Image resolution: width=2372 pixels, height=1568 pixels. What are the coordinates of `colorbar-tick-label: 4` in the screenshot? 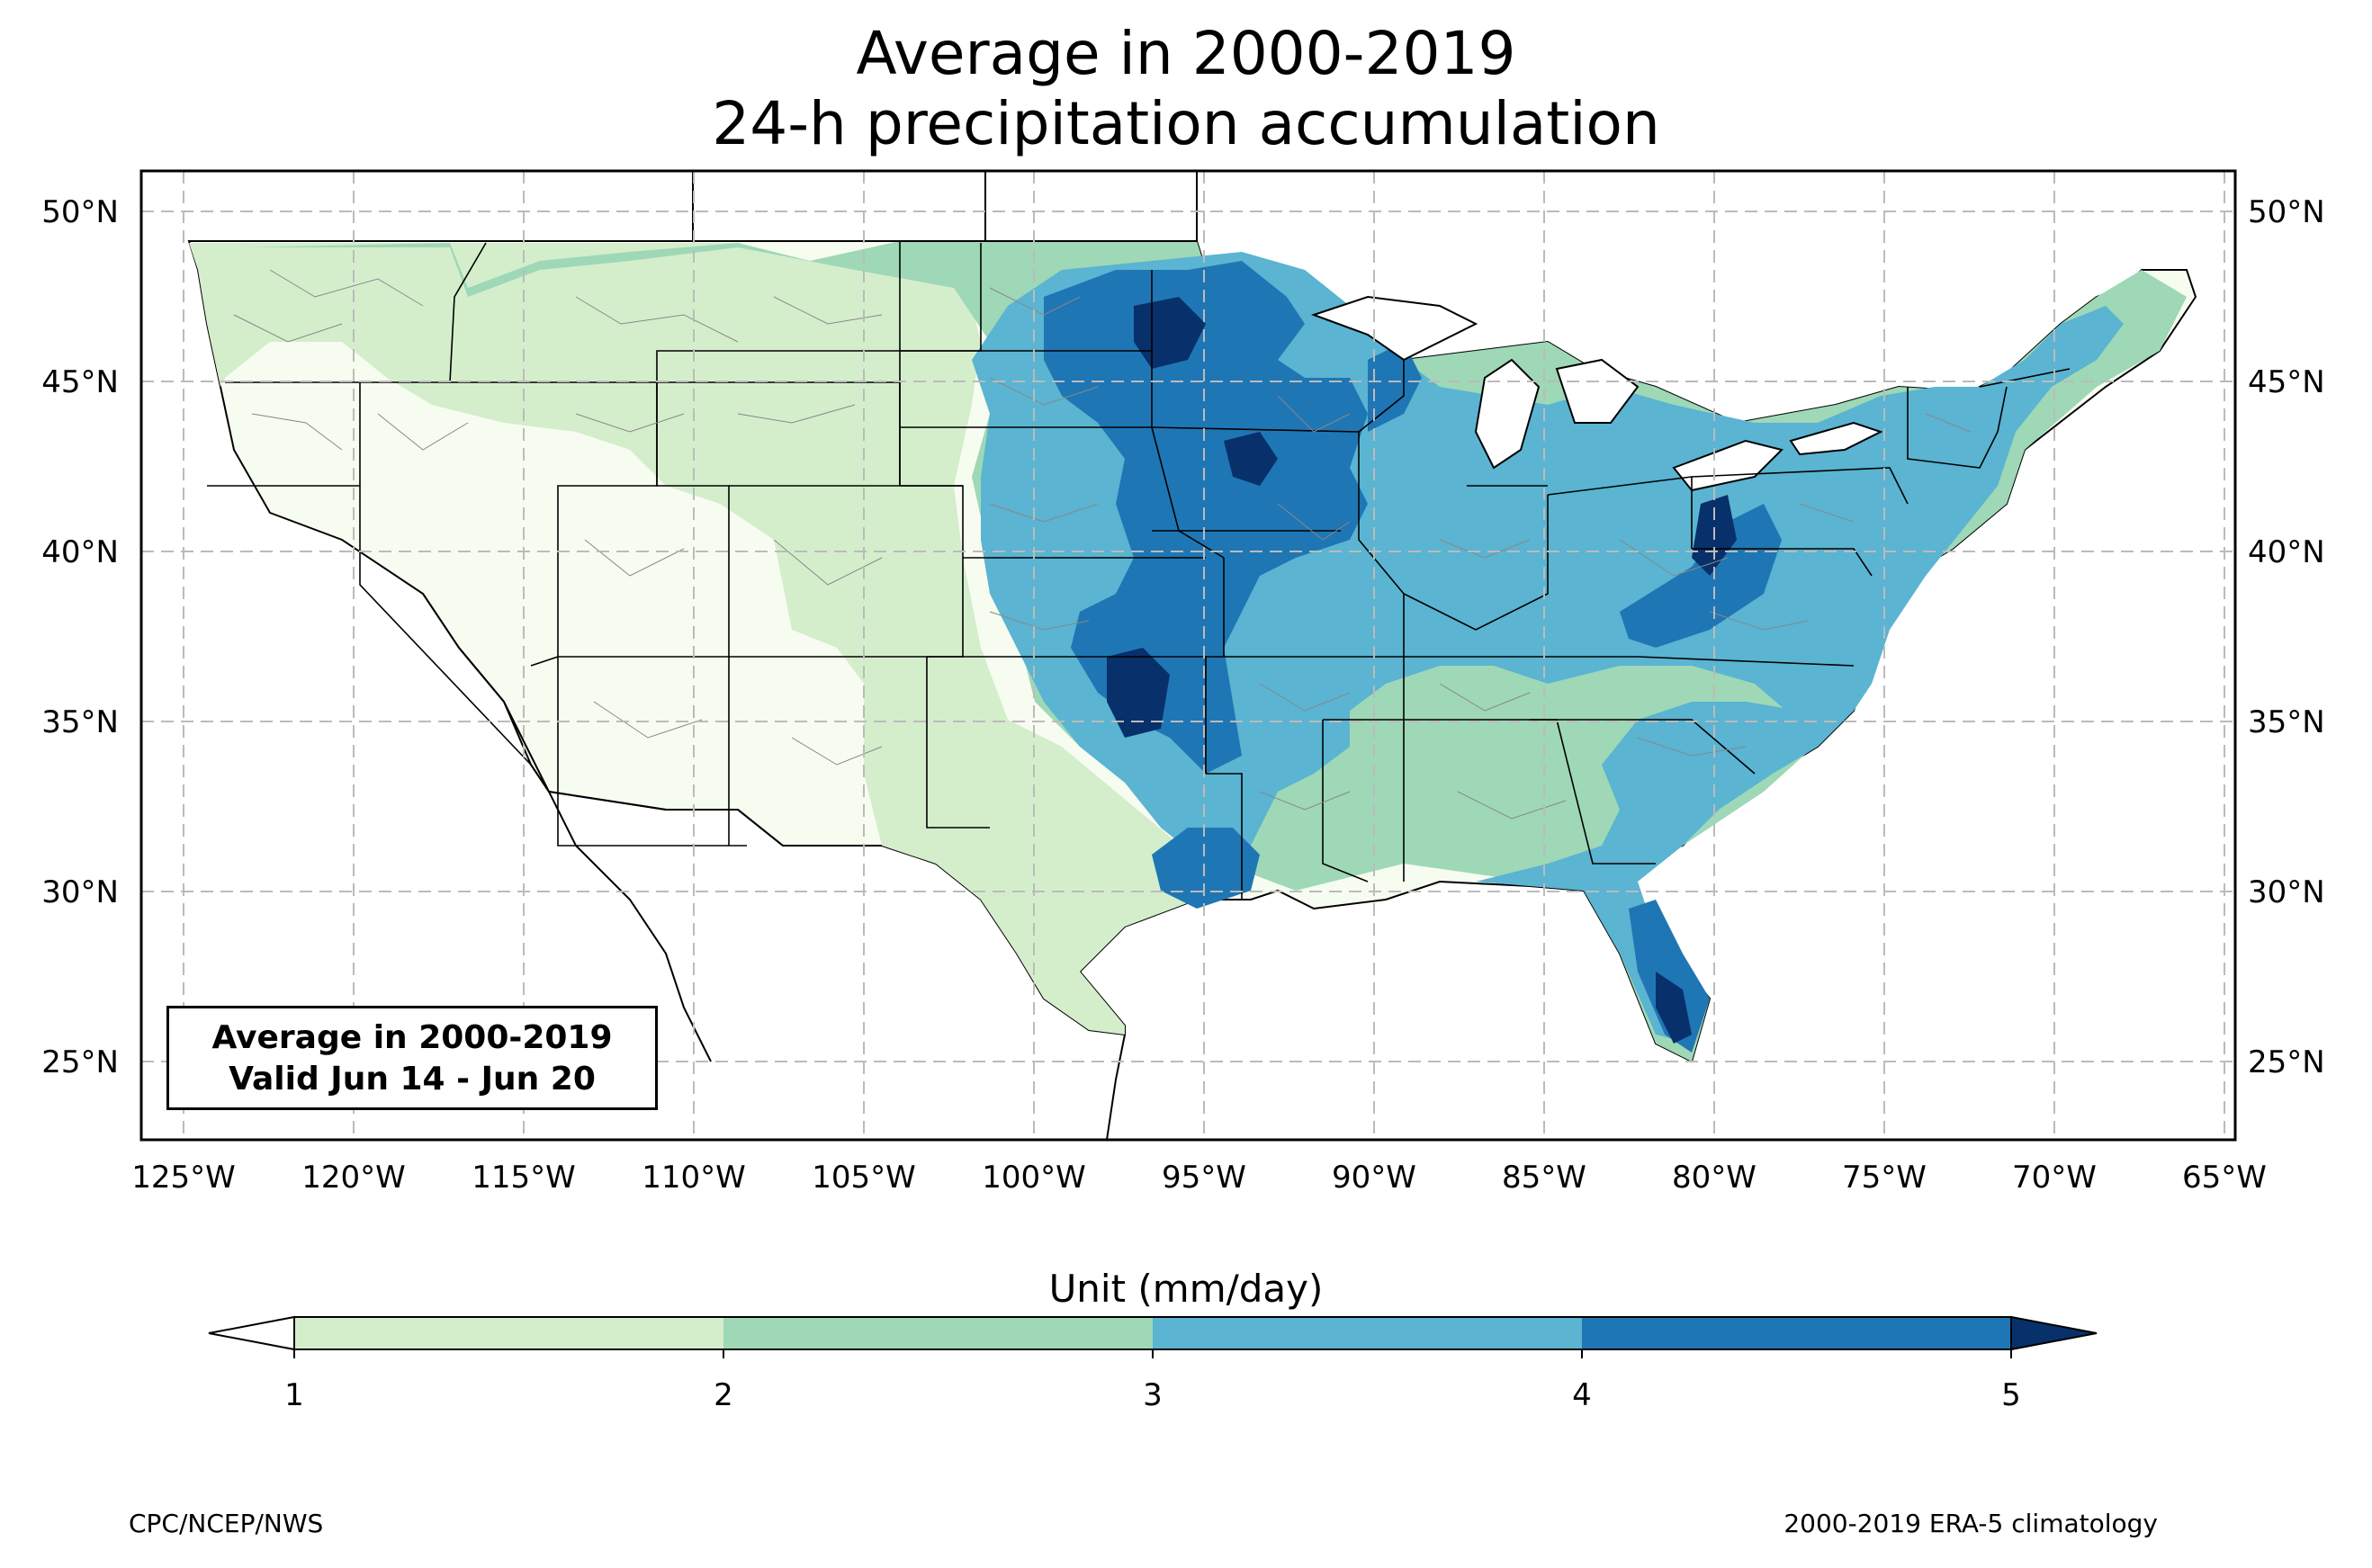 It's located at (1582, 1395).